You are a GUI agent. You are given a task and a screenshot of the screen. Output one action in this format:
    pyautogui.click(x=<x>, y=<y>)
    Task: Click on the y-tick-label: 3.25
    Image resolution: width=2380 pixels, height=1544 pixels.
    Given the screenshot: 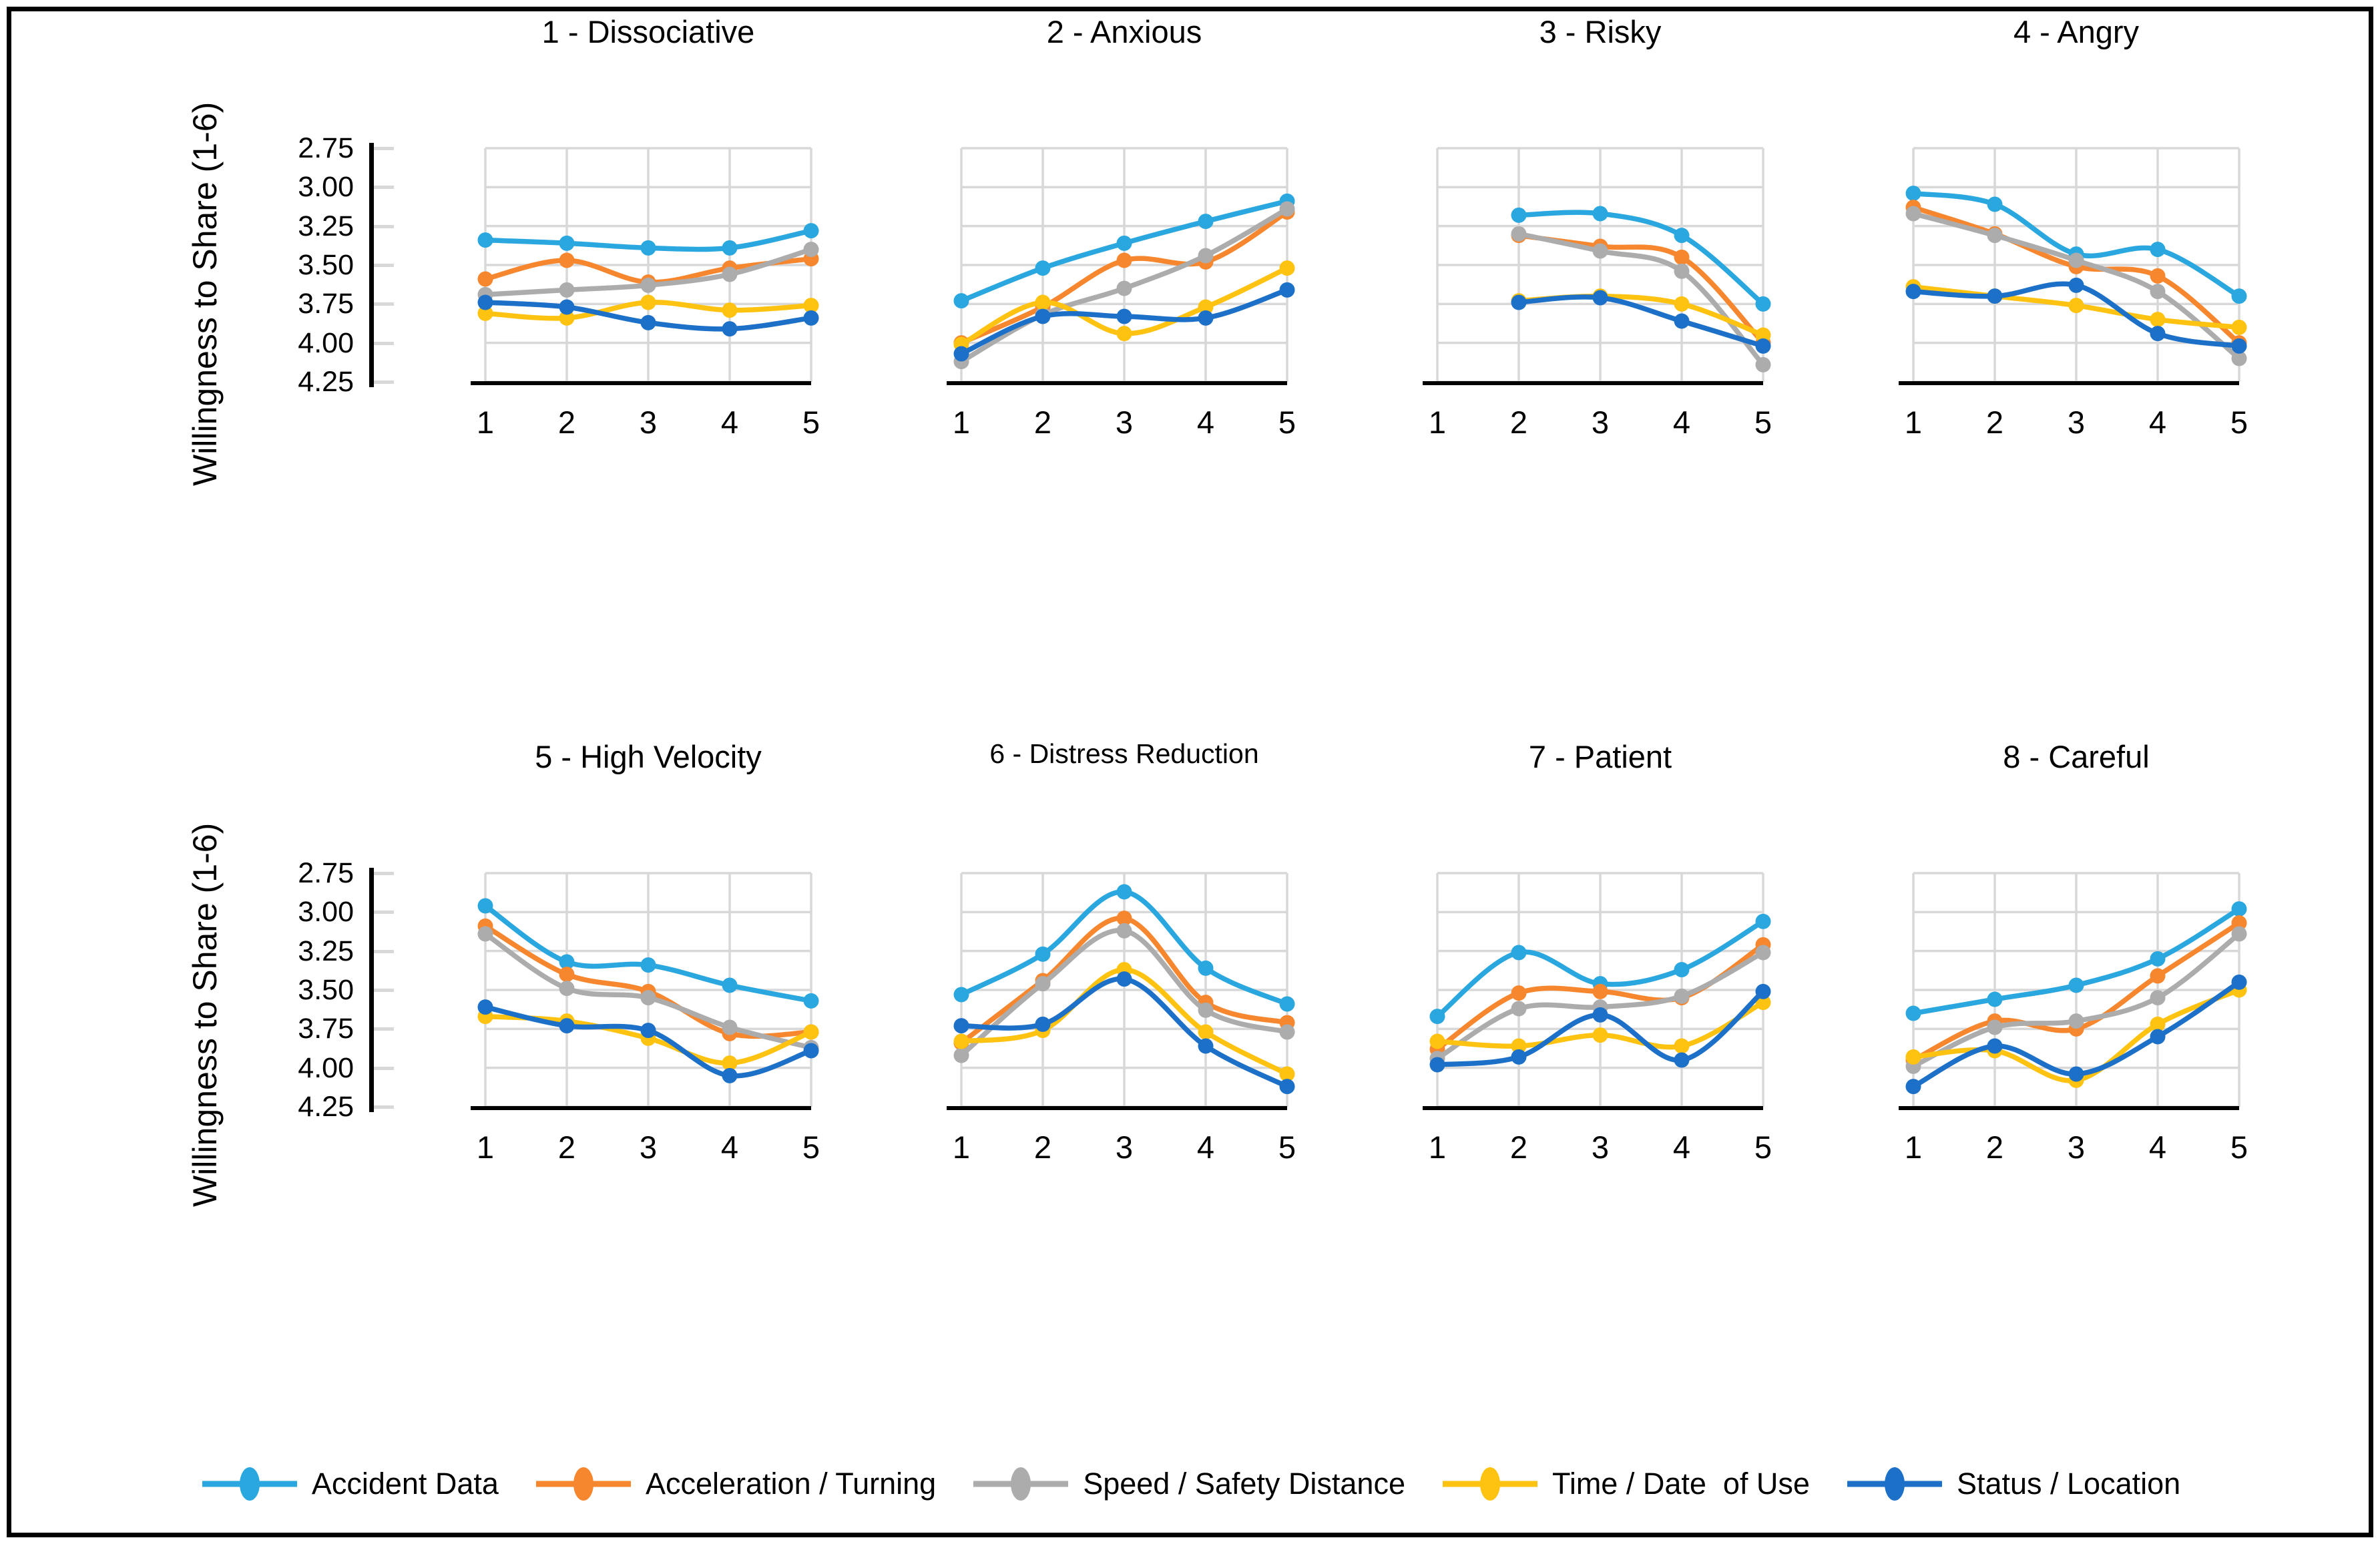 What is the action you would take?
    pyautogui.click(x=326, y=226)
    